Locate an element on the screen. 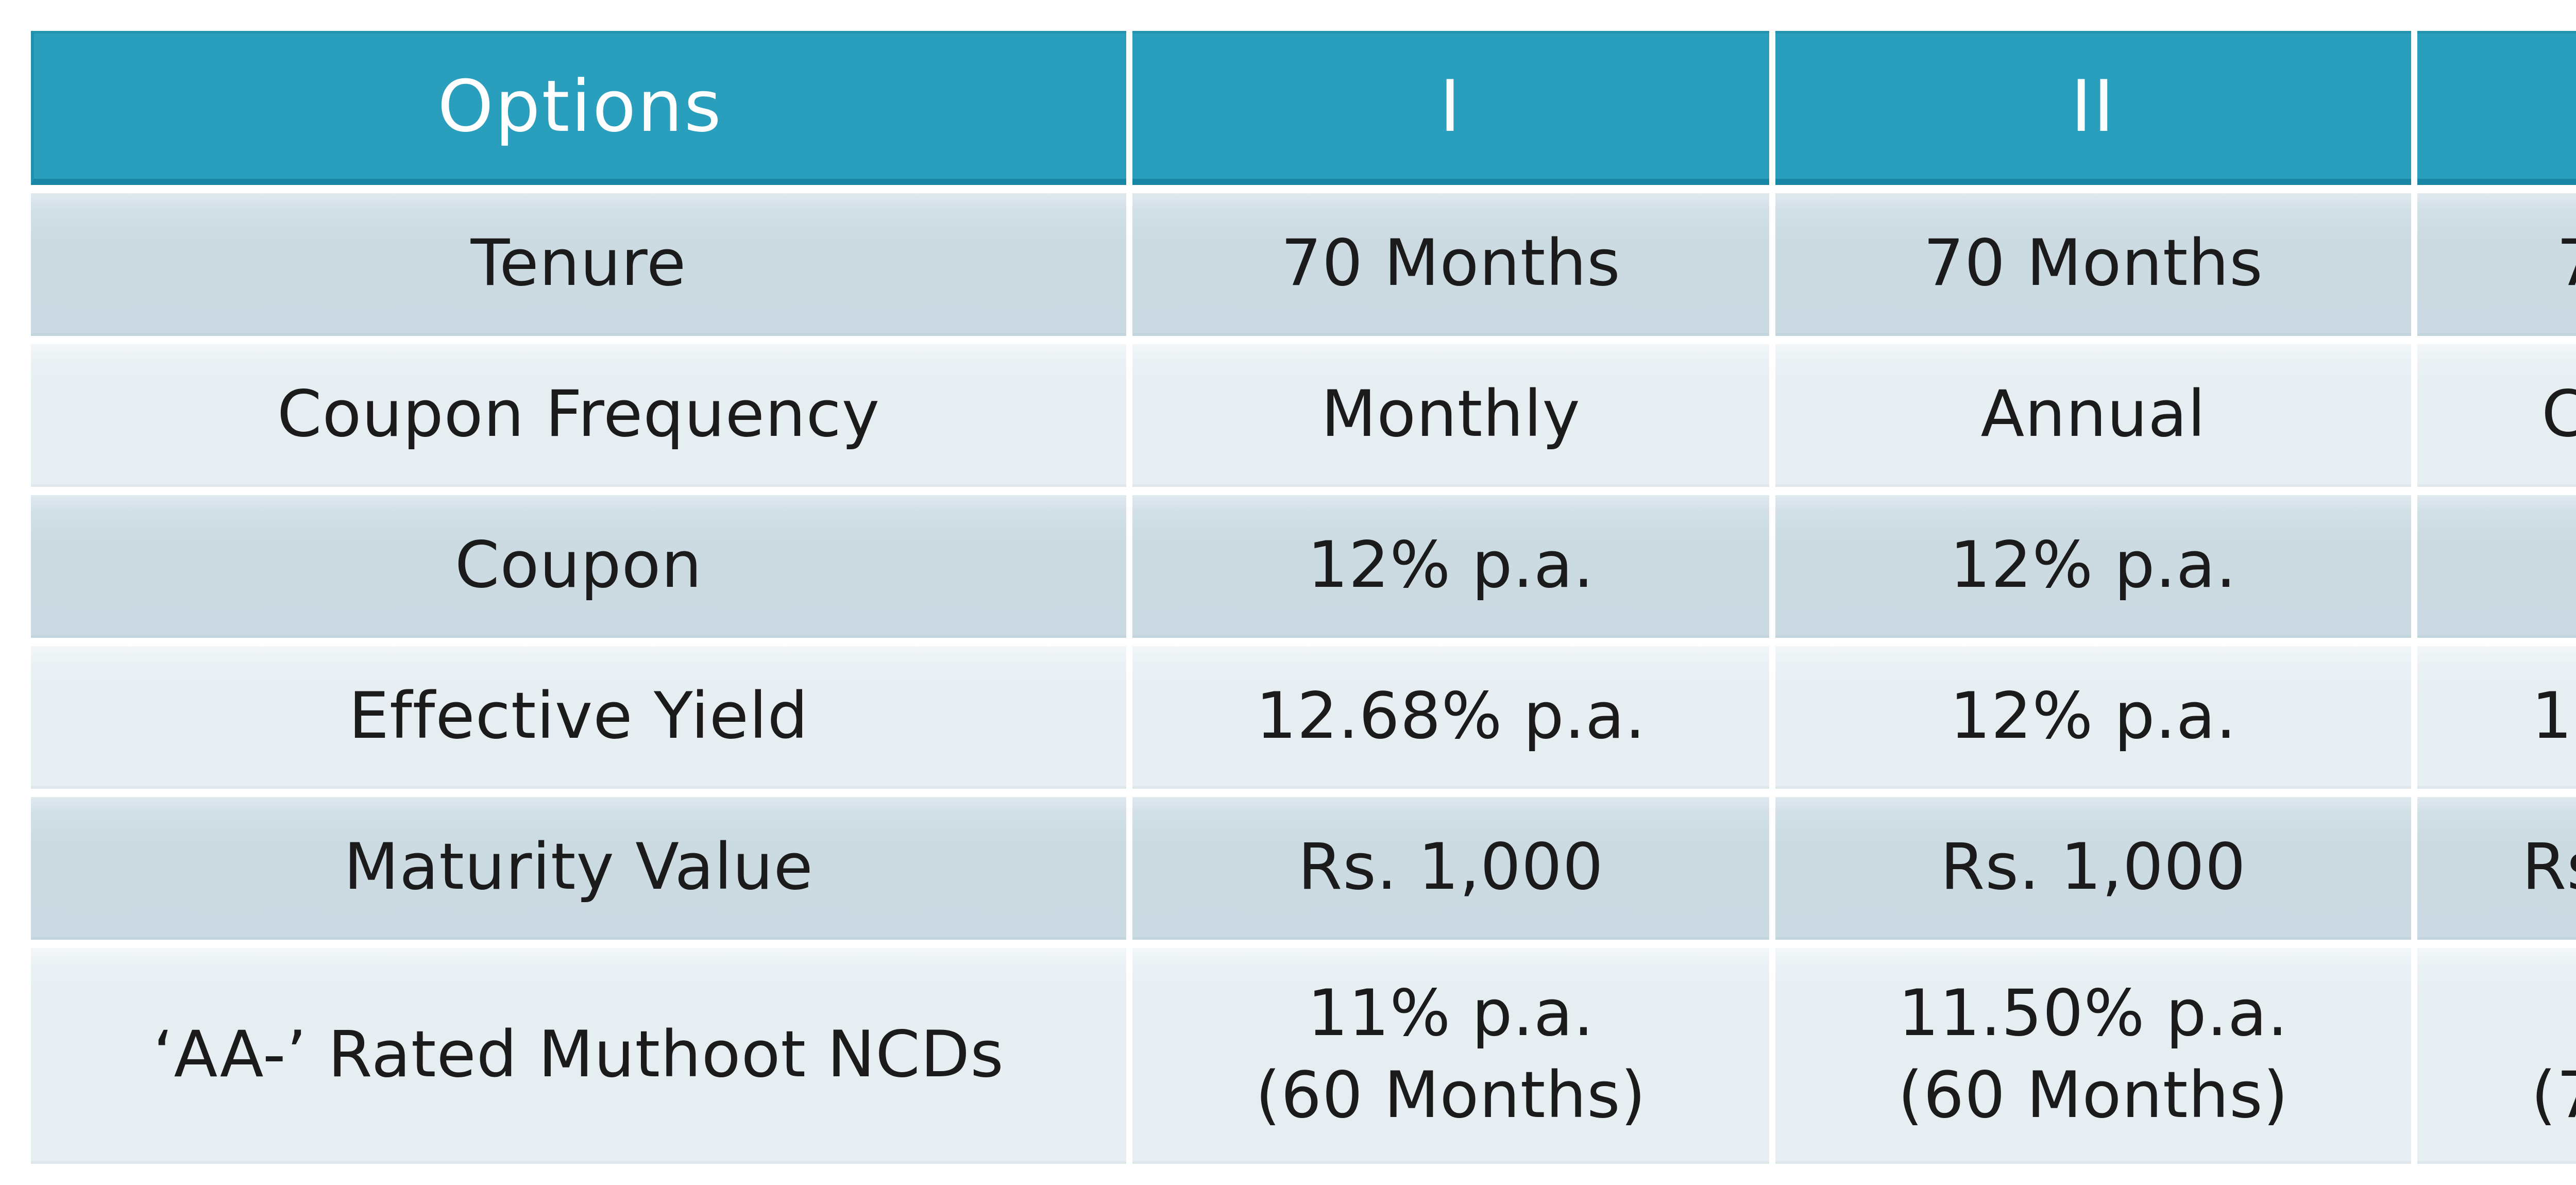  table-row-tenure: Tenure 70 Months 70 Months 70 Months is located at coordinates (1303, 265).